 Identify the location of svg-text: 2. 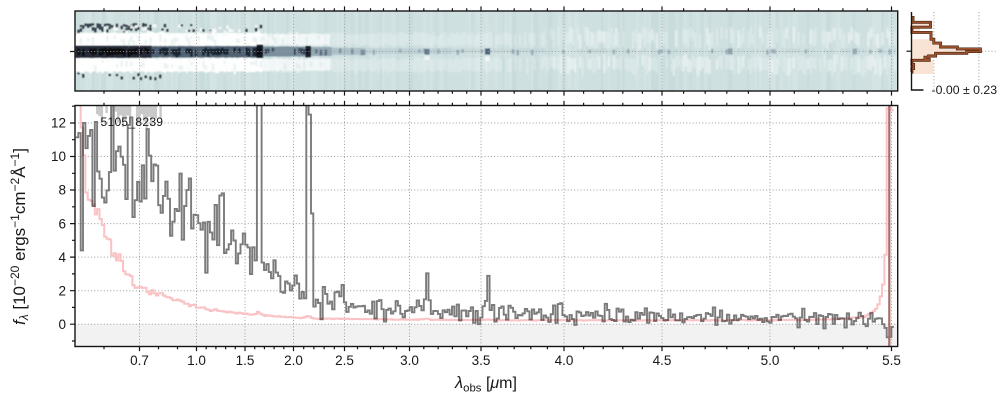
(62, 290).